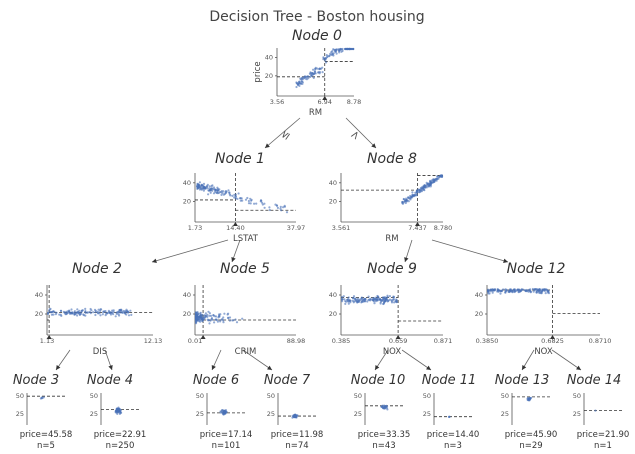 The image size is (635, 454). What do you see at coordinates (383, 446) in the screenshot?
I see `node10-count: n=43` at bounding box center [383, 446].